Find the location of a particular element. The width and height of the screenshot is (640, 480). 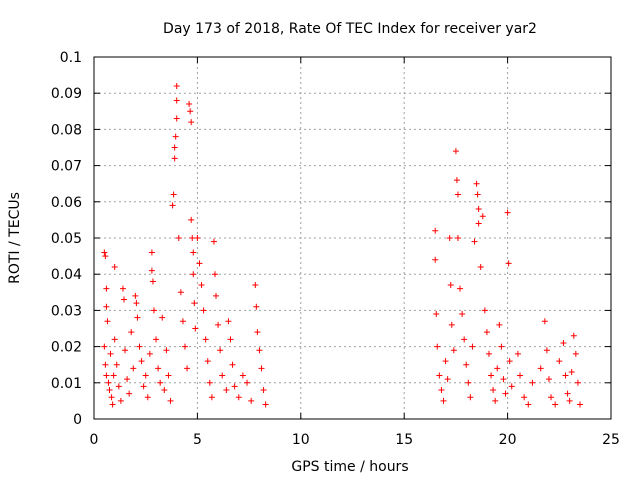

y-tick-label: 0.09 is located at coordinates (66, 94).